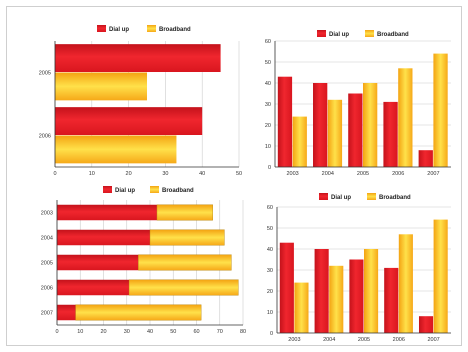 This screenshot has height=352, width=468. Describe the element at coordinates (47, 289) in the screenshot. I see `y-tick-label: 2006` at that location.